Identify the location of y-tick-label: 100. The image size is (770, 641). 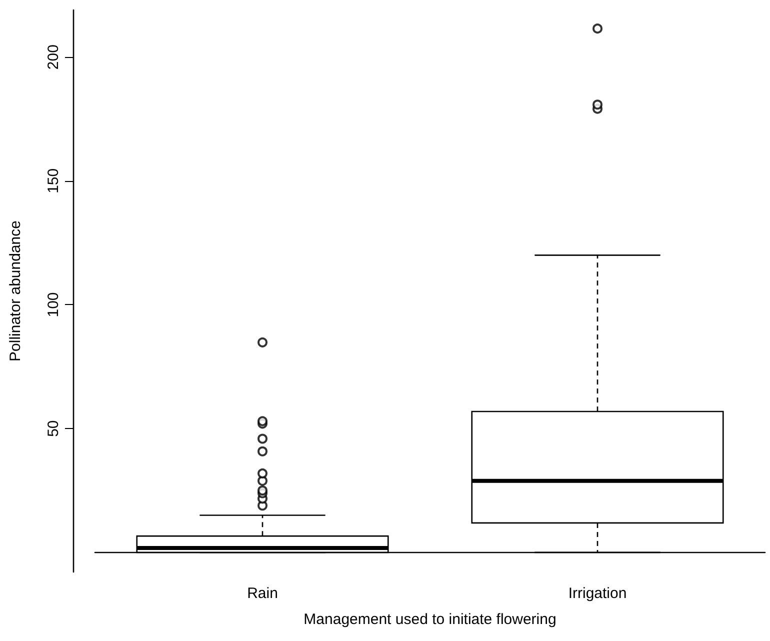
(53, 305).